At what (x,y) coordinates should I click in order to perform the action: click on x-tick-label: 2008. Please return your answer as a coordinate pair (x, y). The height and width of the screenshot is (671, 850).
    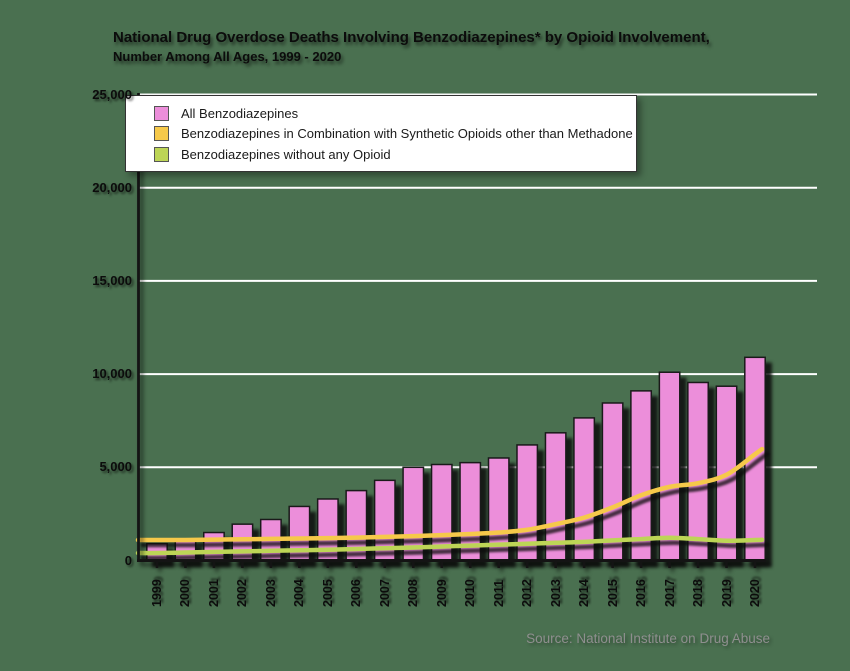
    Looking at the image, I should click on (413, 593).